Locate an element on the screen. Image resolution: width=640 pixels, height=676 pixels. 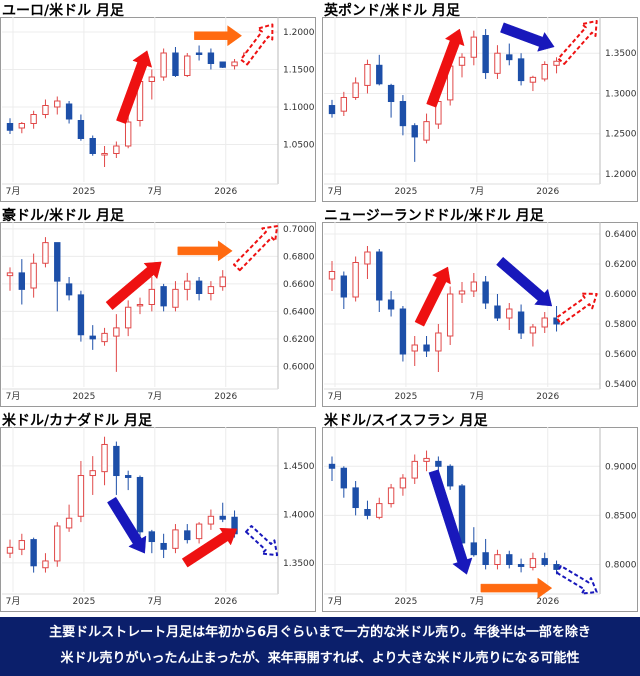
chart-plot-gbpusd: 1.3500 1.3000 1.2500 1.2000 7月 2025 7月 2026 is located at coordinates (480, 109).